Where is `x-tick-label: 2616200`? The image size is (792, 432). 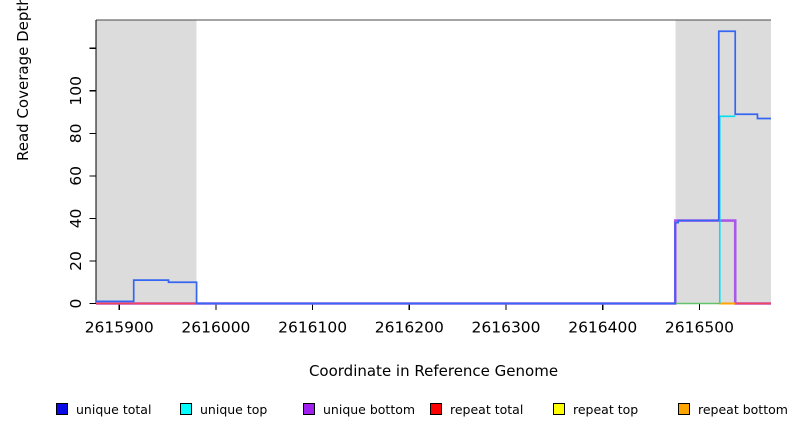 x-tick-label: 2616200 is located at coordinates (409, 328).